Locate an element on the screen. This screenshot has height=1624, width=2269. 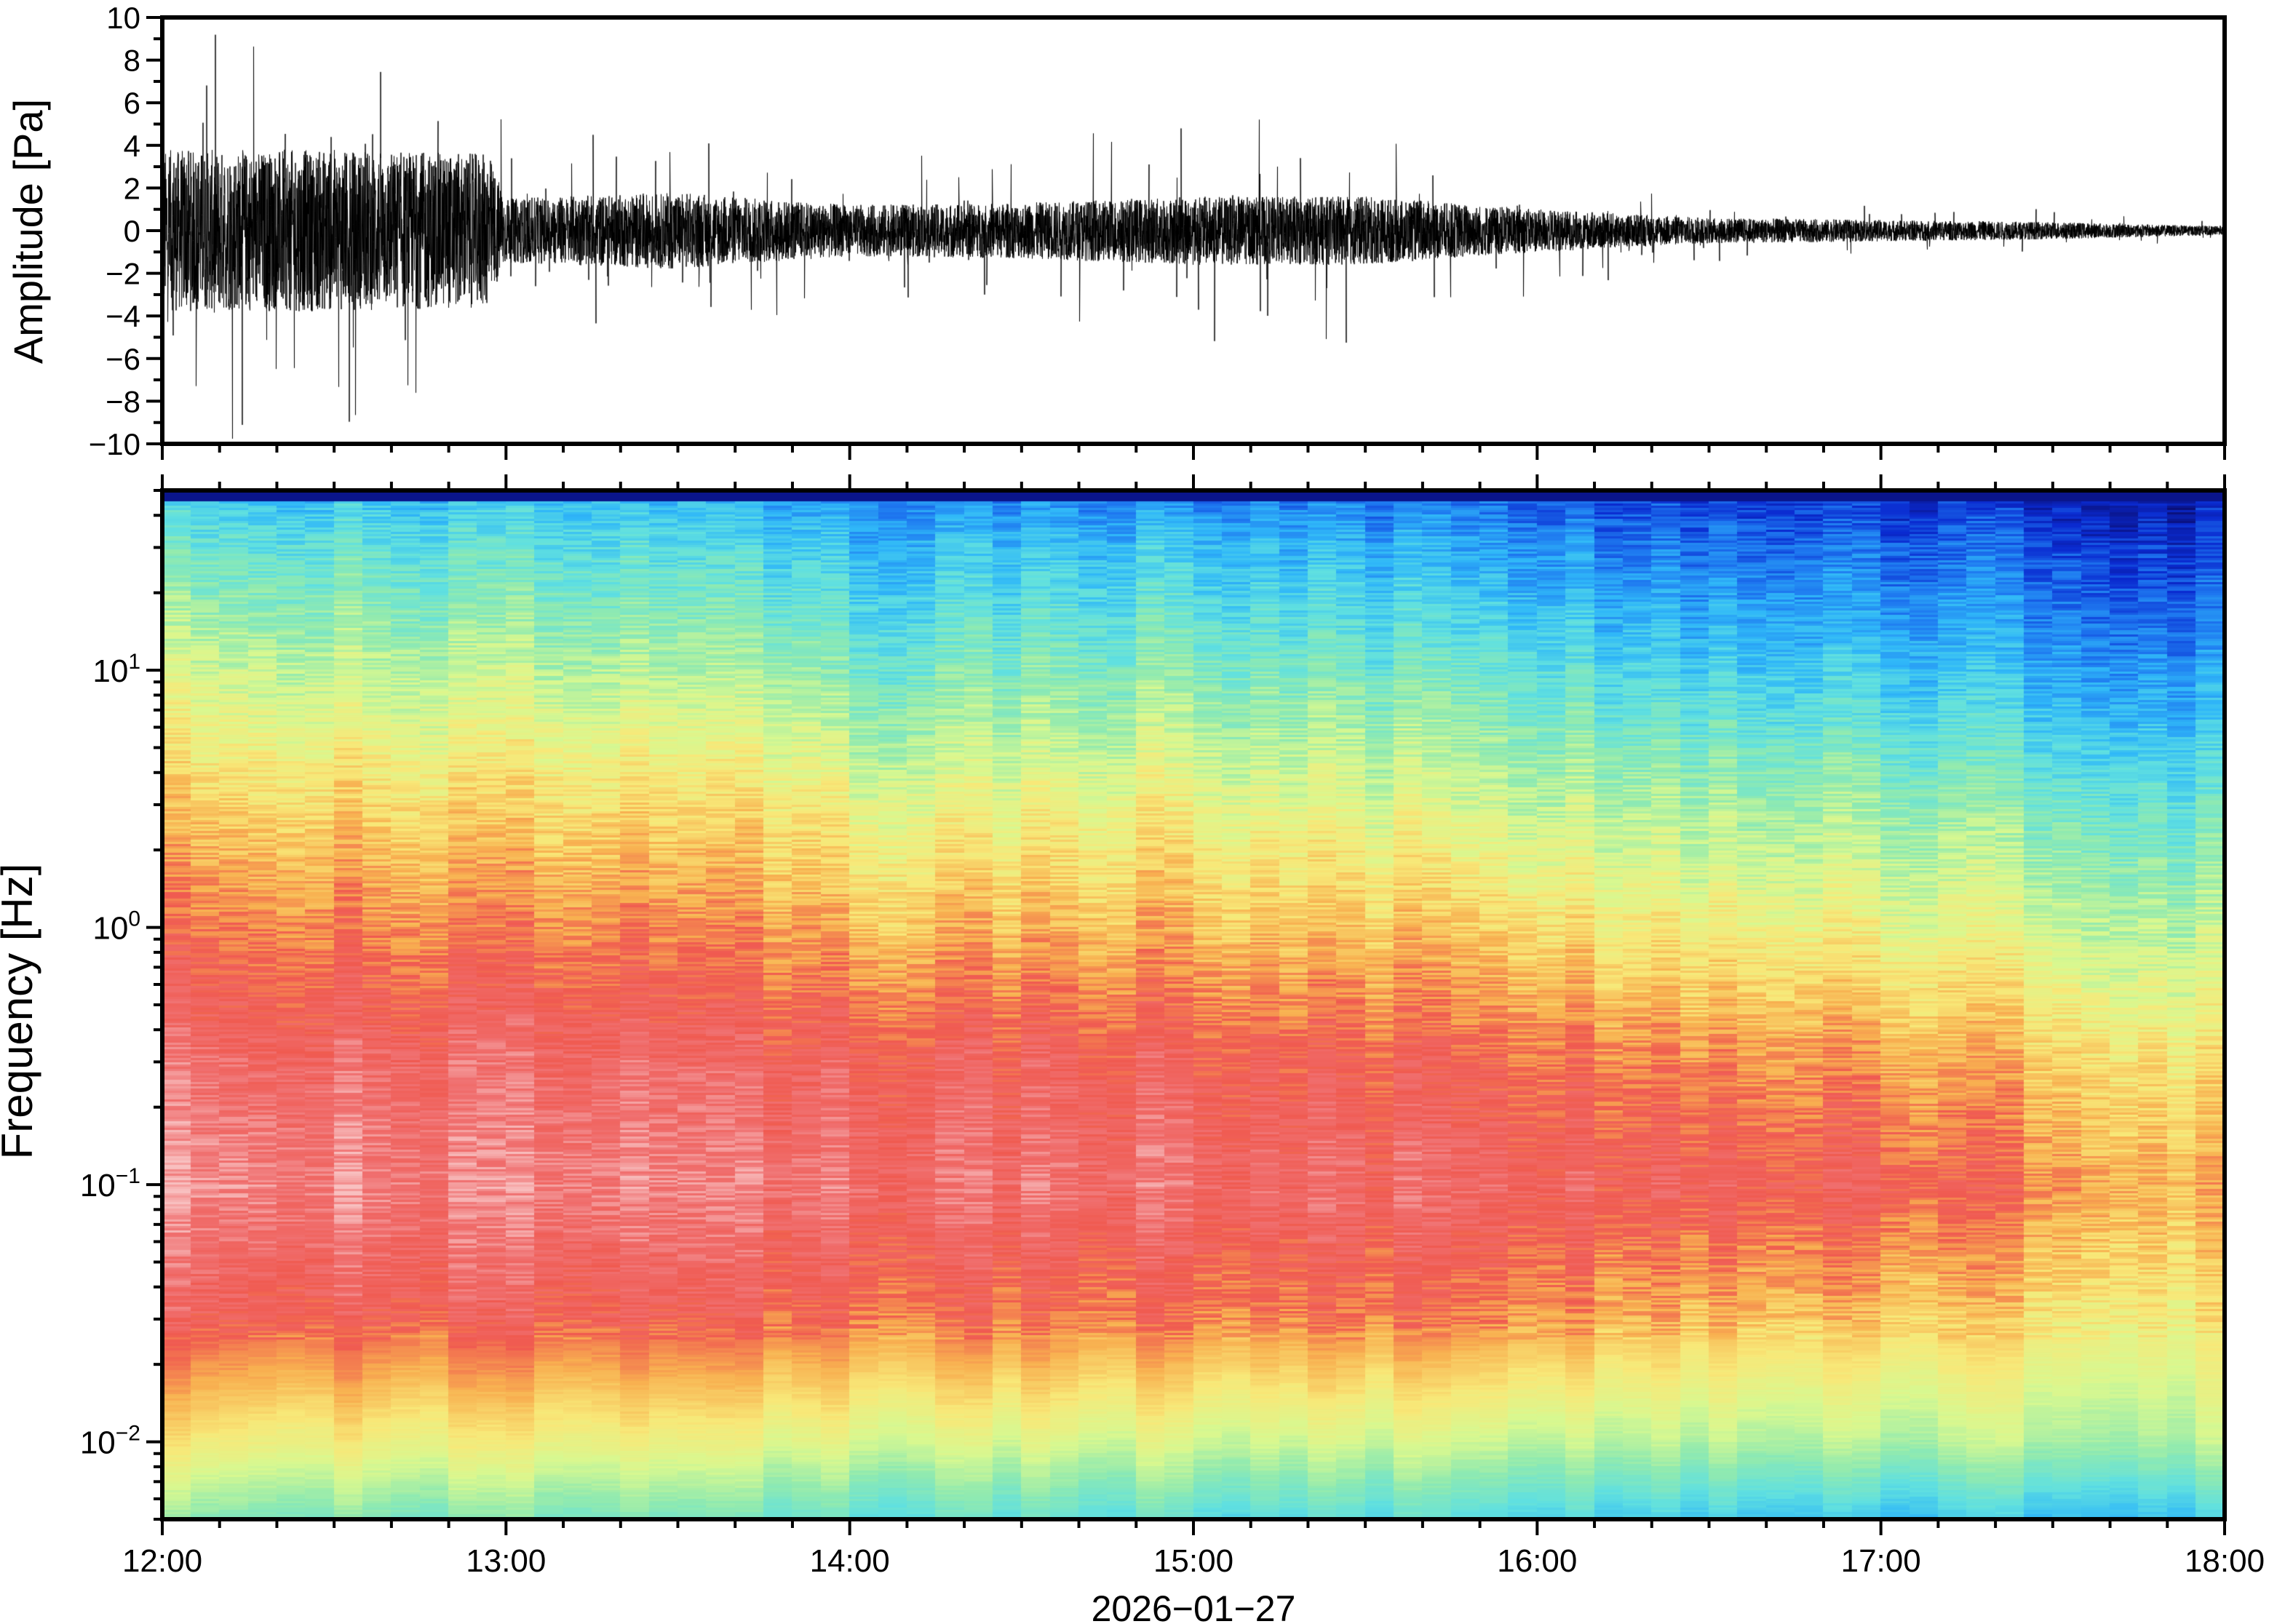
y-tick-label: 2 is located at coordinates (132, 188).